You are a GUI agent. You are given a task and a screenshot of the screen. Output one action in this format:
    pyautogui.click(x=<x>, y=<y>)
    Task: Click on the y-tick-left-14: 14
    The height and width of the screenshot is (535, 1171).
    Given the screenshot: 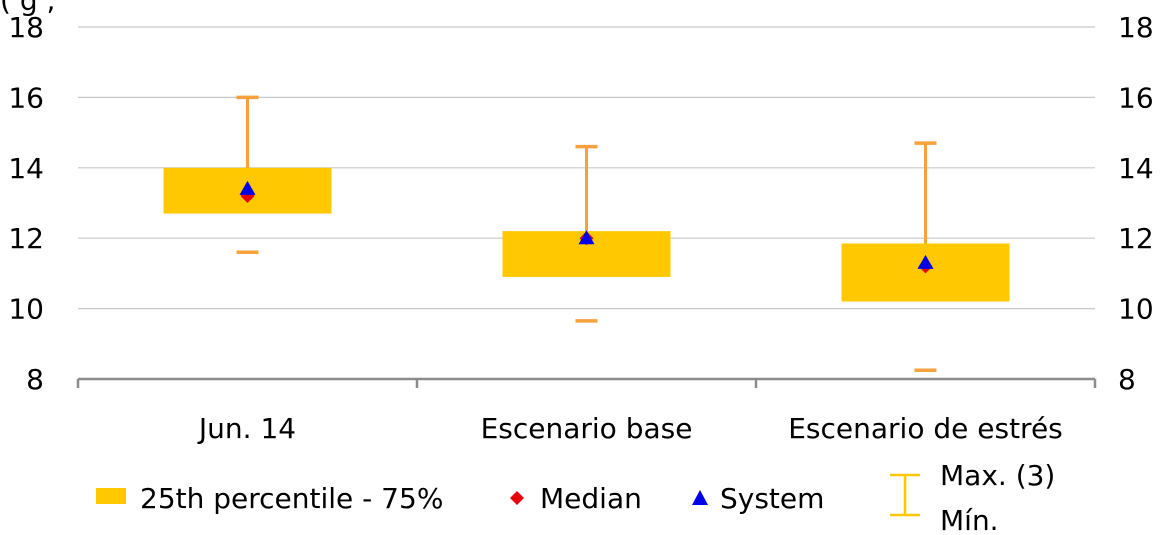 What is the action you would take?
    pyautogui.click(x=26, y=168)
    